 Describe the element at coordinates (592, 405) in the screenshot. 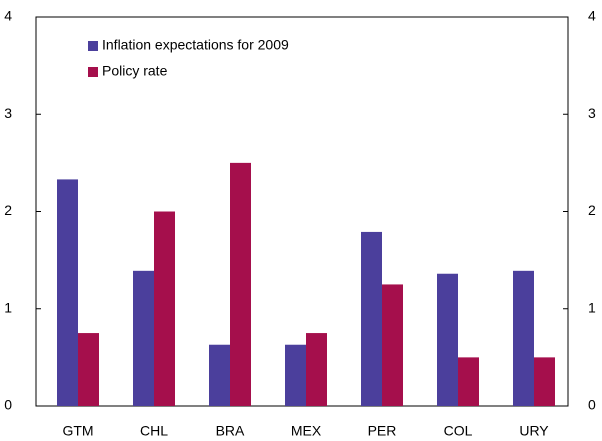

I see `y2-tick-label: 0` at that location.